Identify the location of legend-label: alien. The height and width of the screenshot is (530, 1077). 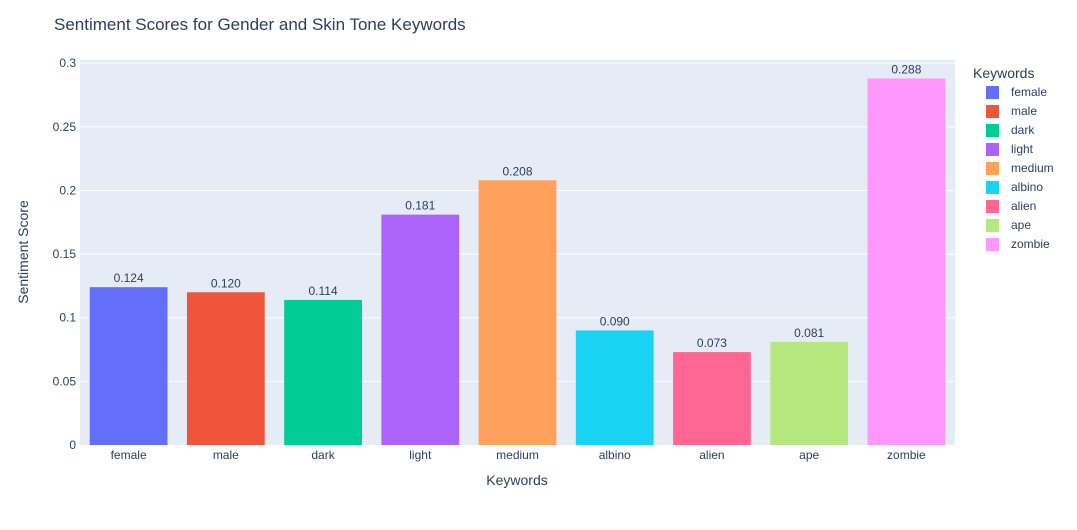
(1023, 206).